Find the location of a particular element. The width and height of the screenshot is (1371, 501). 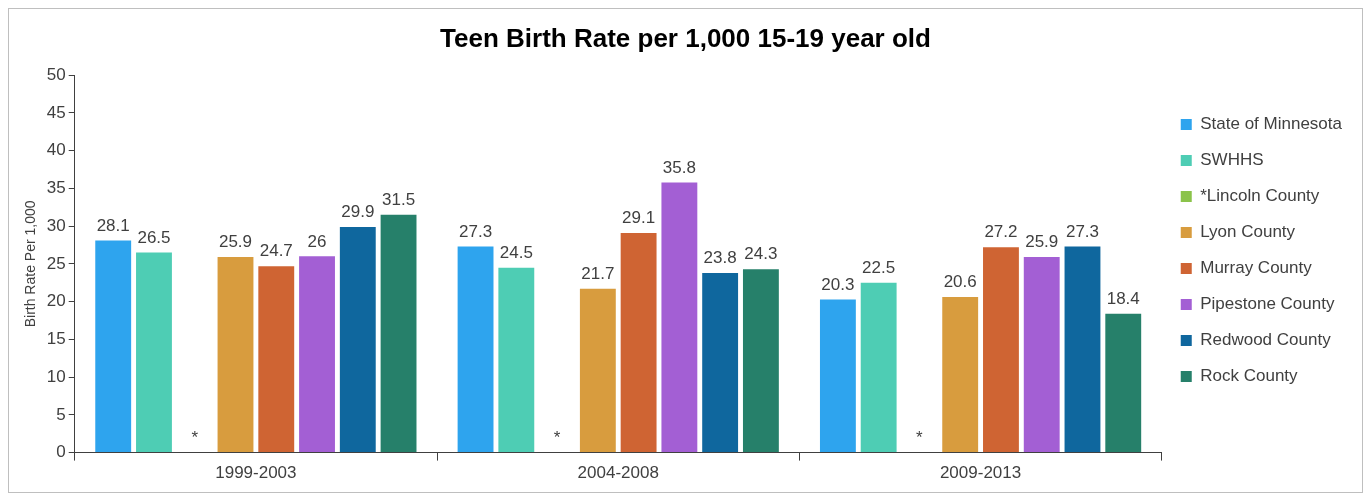

data-label: 21.7 is located at coordinates (598, 273).